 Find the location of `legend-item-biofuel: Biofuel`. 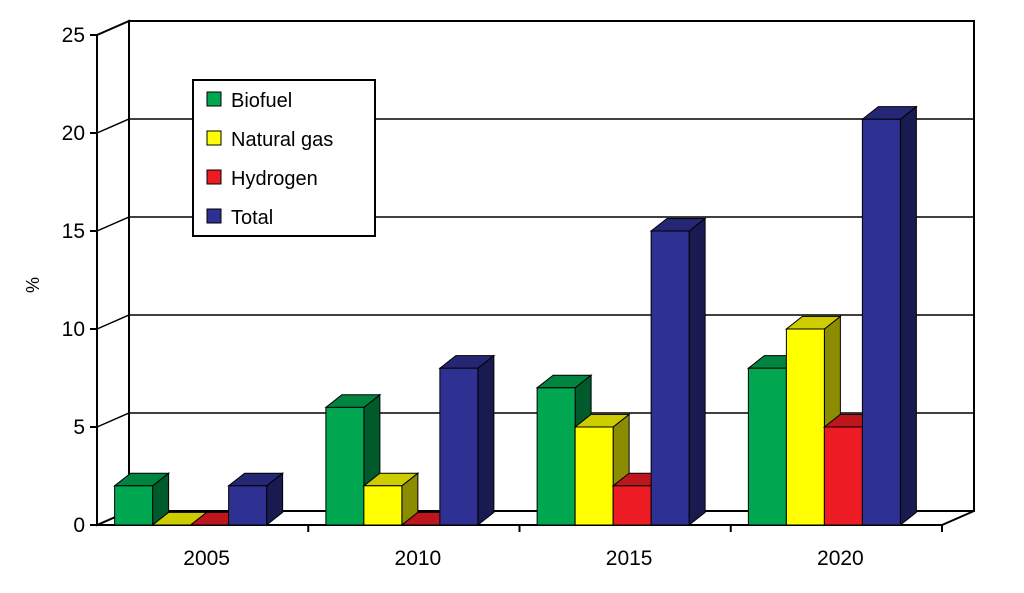

legend-item-biofuel: Biofuel is located at coordinates (249, 101).